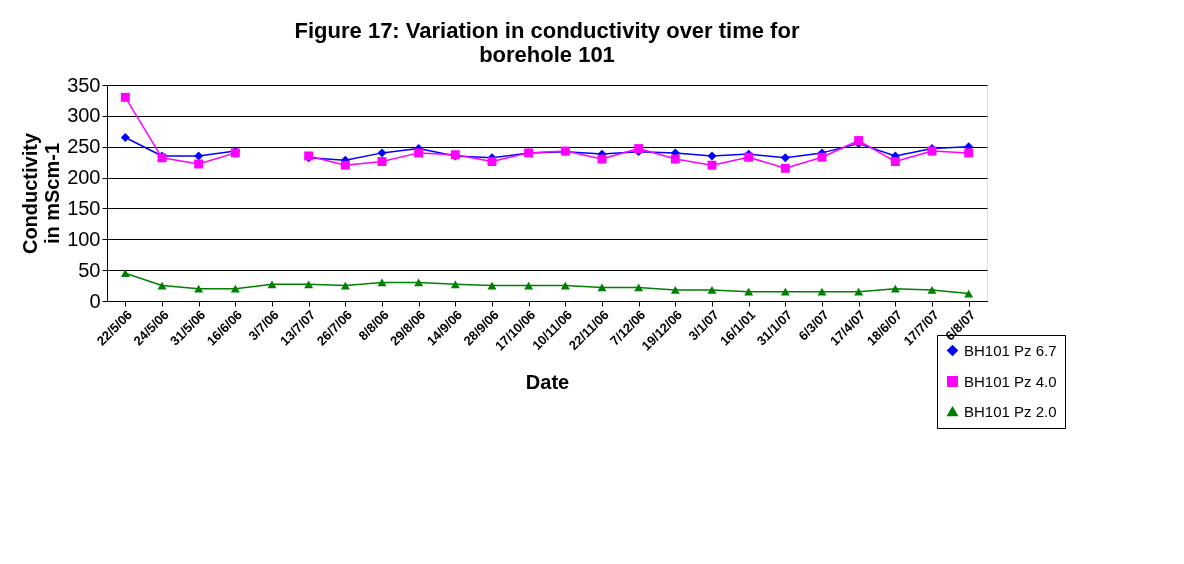 Image resolution: width=1184 pixels, height=564 pixels. What do you see at coordinates (84, 177) in the screenshot?
I see `y-tick-label: 200` at bounding box center [84, 177].